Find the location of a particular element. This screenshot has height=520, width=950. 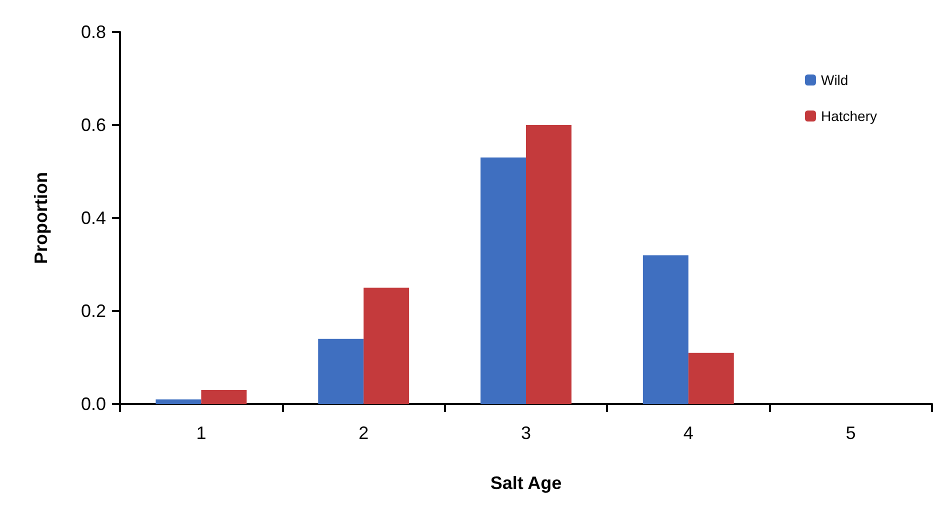

x-tick-label: 2 is located at coordinates (363, 433).